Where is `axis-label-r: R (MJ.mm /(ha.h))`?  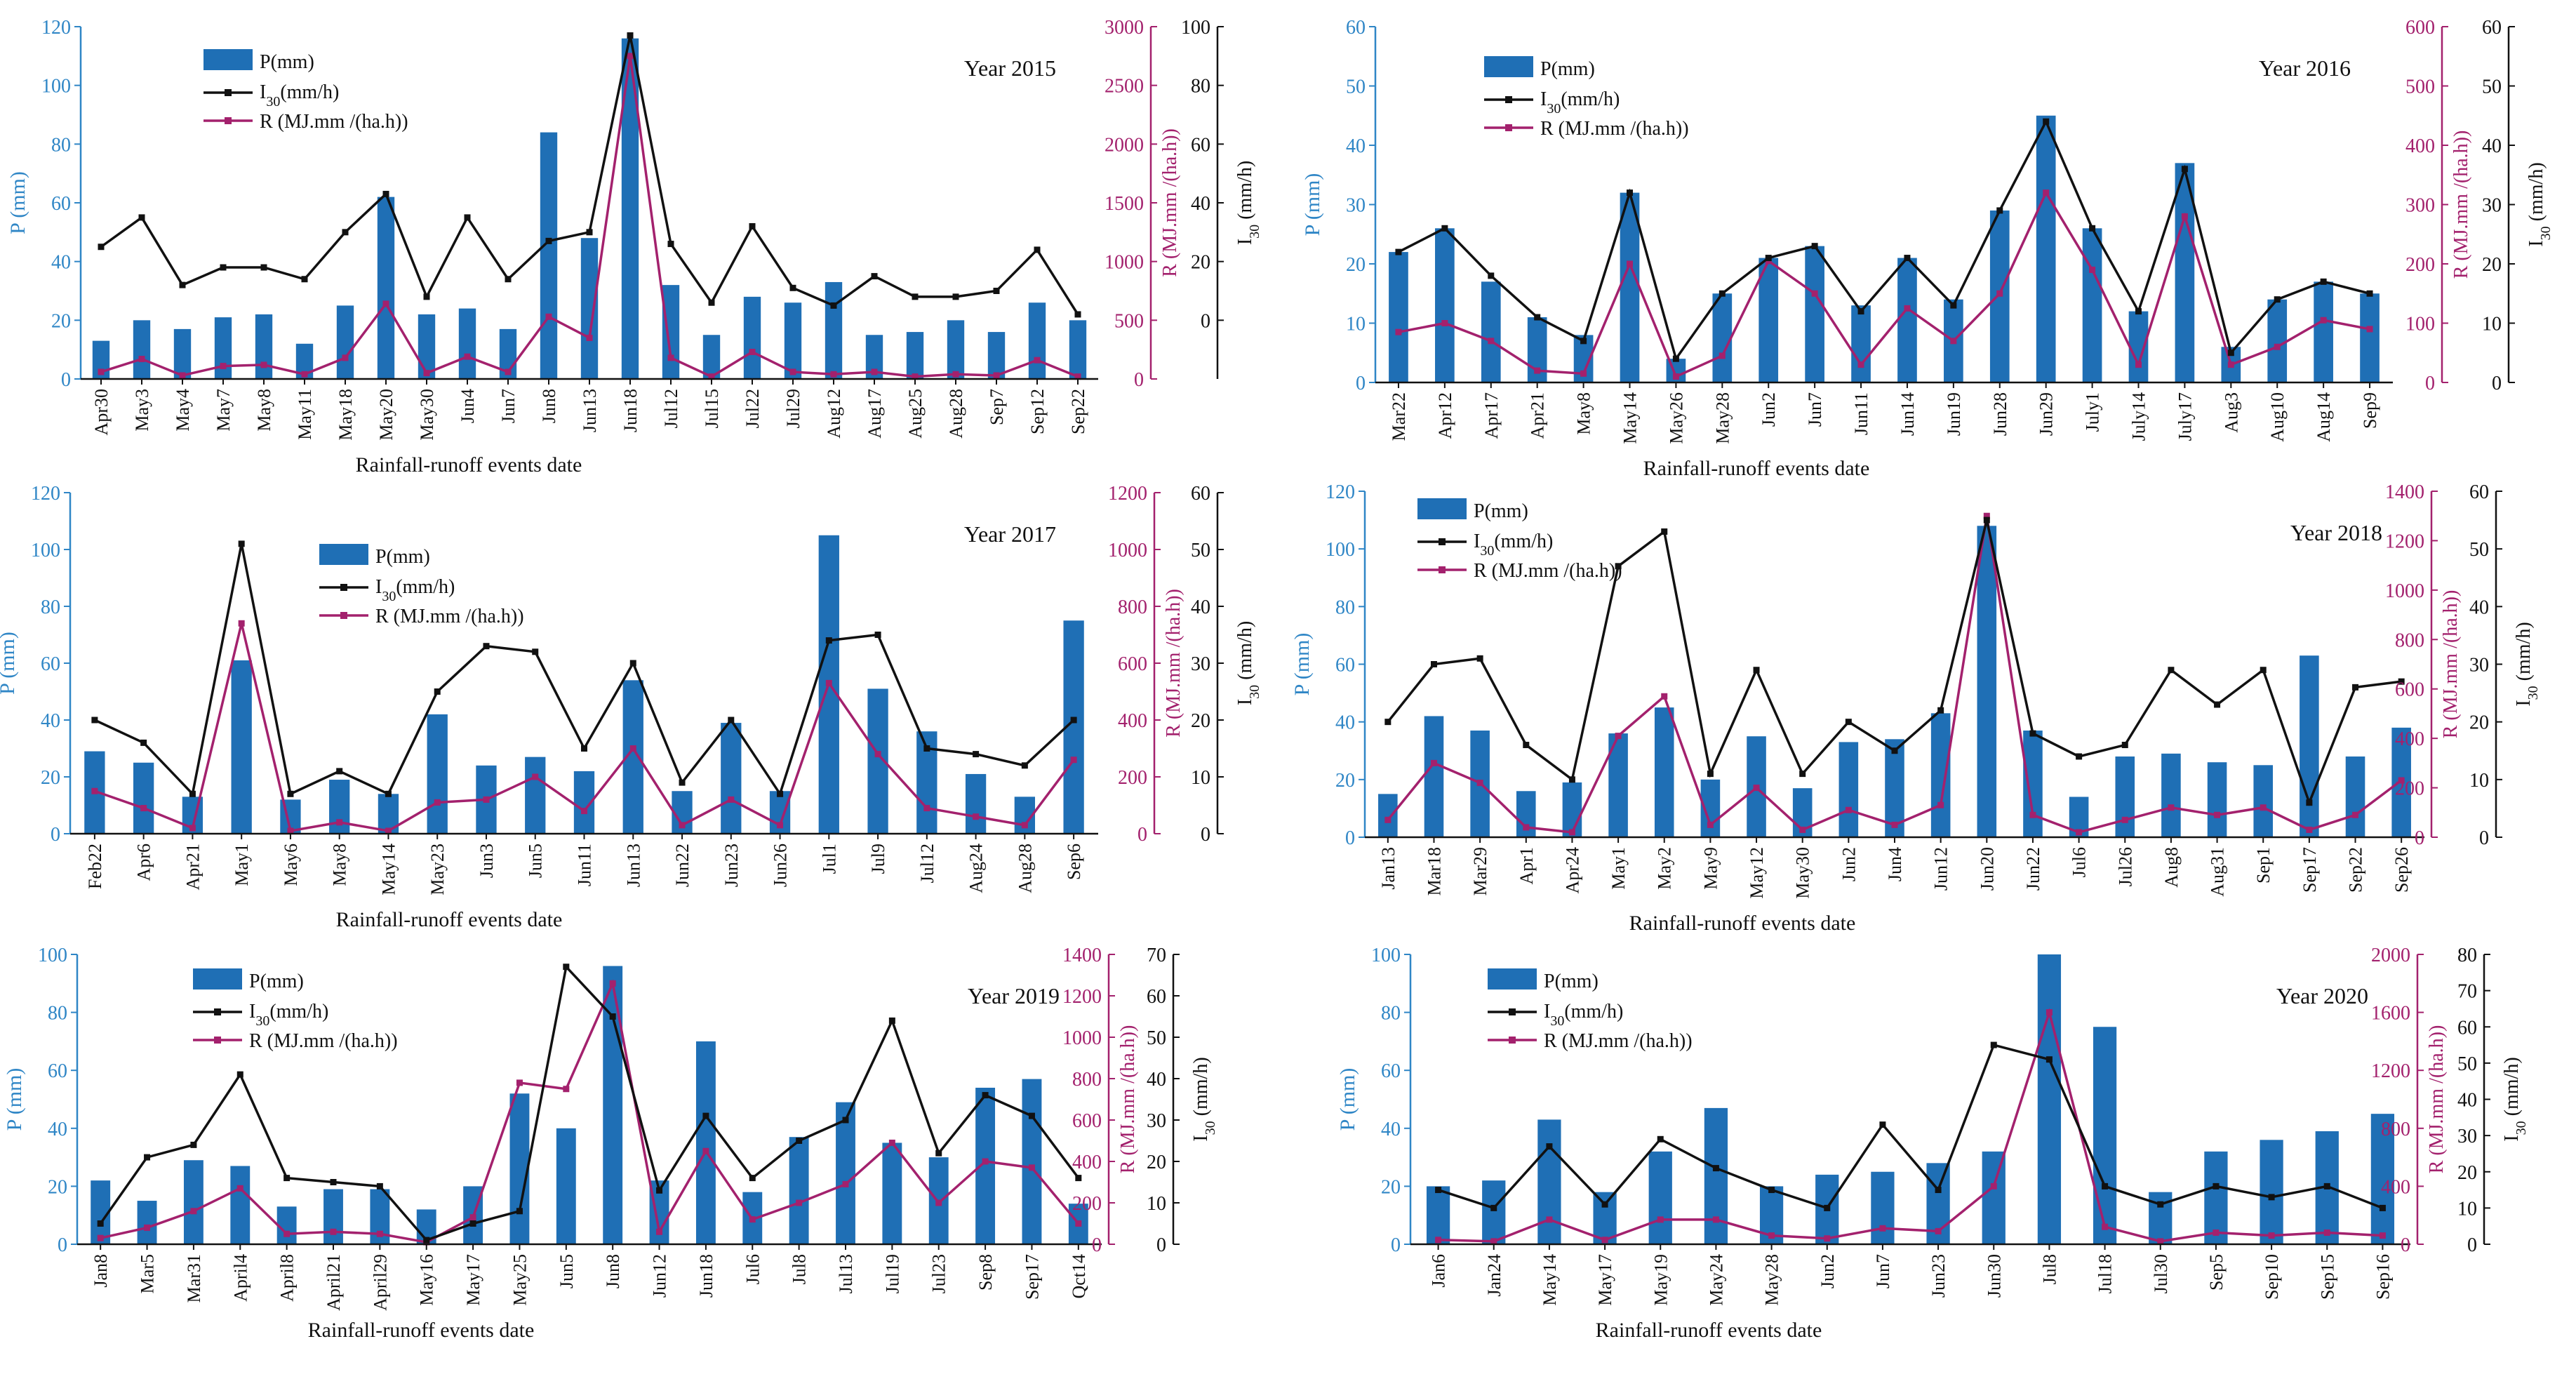
axis-label-r: R (MJ.mm /(ha.h)) is located at coordinates (2461, 205).